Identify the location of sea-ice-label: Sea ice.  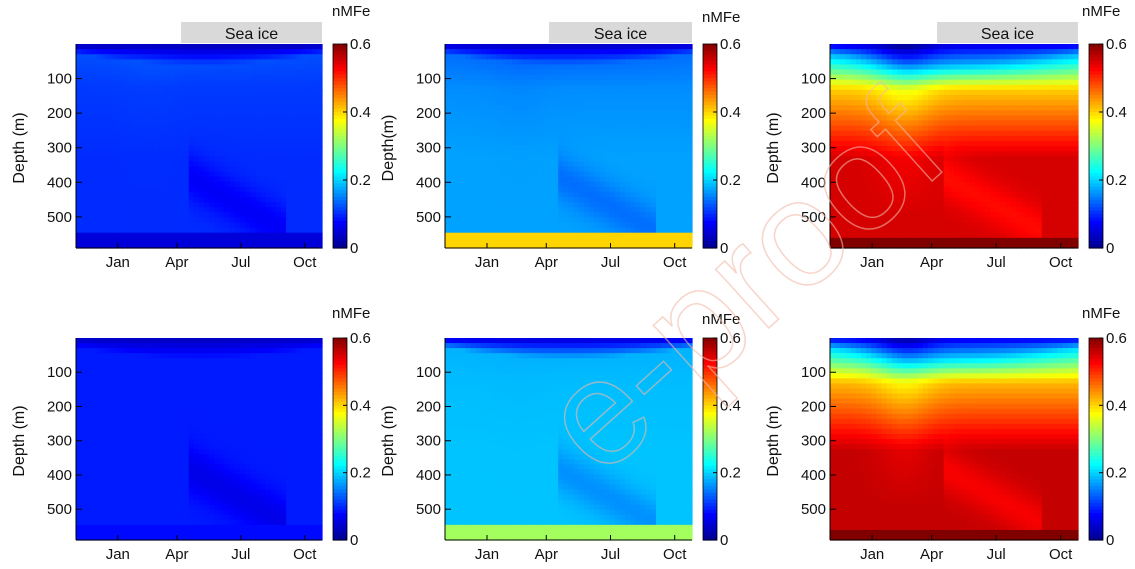
(251, 34).